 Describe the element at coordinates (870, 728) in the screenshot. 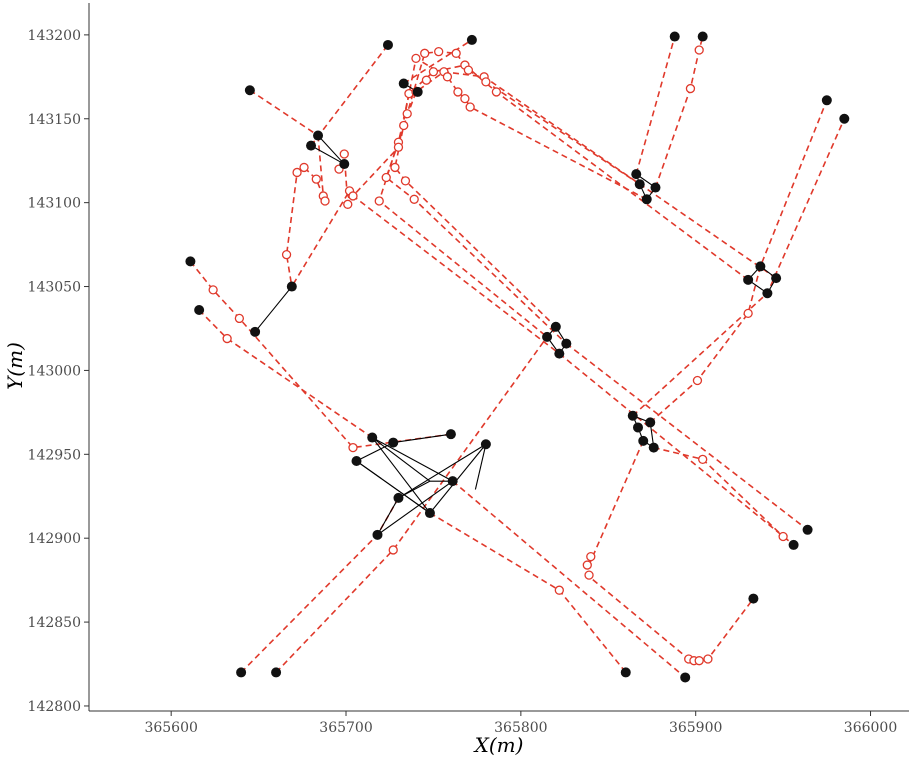

I see `x-tick-label: 366000` at that location.